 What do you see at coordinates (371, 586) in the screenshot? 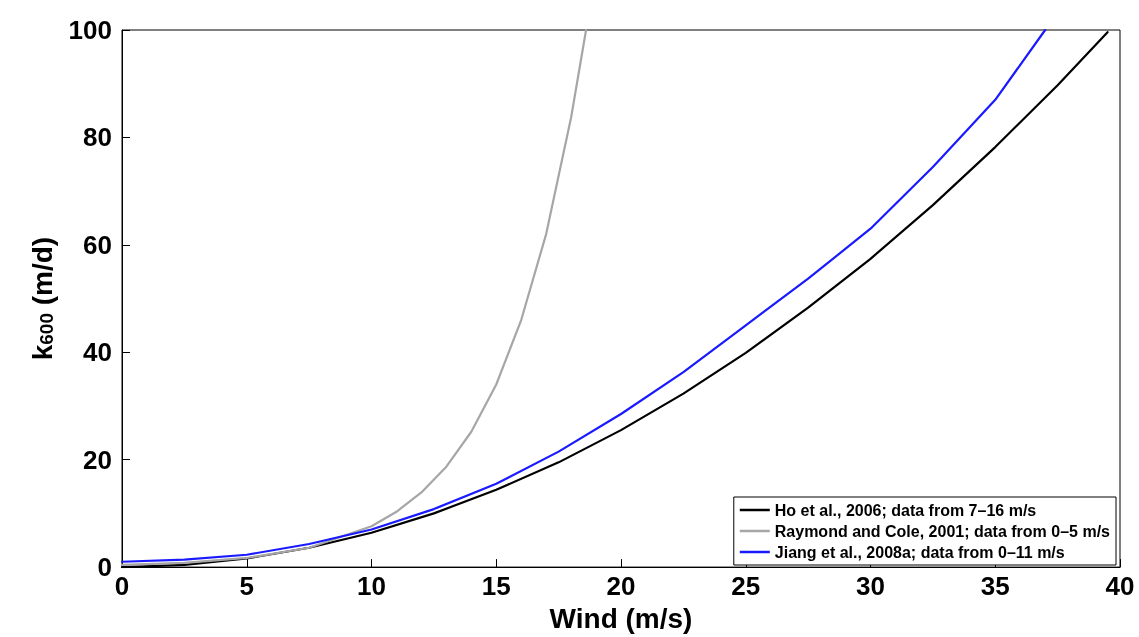
I see `x-tick-label: 10` at bounding box center [371, 586].